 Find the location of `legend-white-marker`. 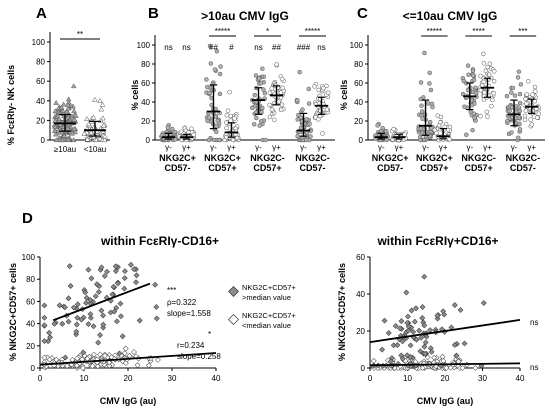

legend-white-marker is located at coordinates (233, 319).